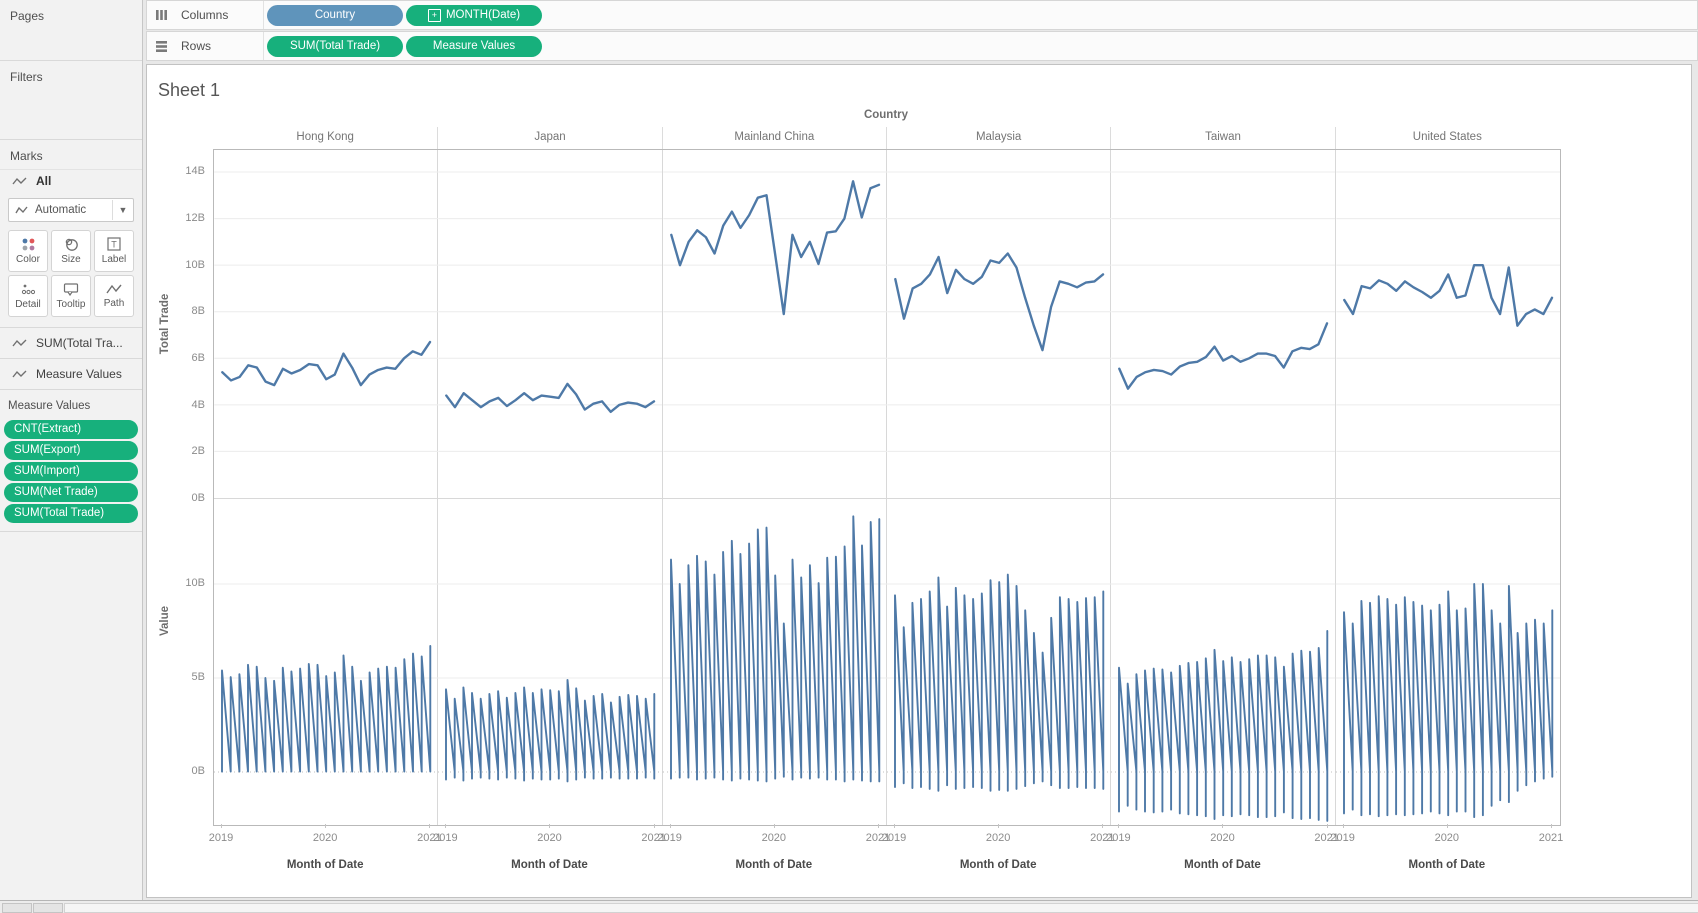  What do you see at coordinates (198, 451) in the screenshot?
I see `y-tick-label: 2B` at bounding box center [198, 451].